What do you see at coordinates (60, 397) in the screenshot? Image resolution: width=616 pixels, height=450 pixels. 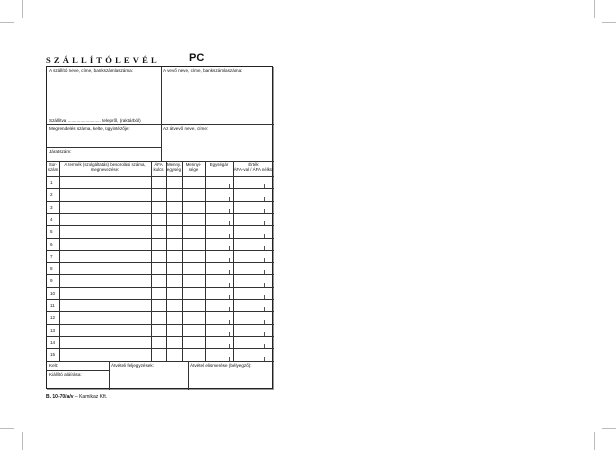 I see `form-code: B. 10-70/a/v` at bounding box center [60, 397].